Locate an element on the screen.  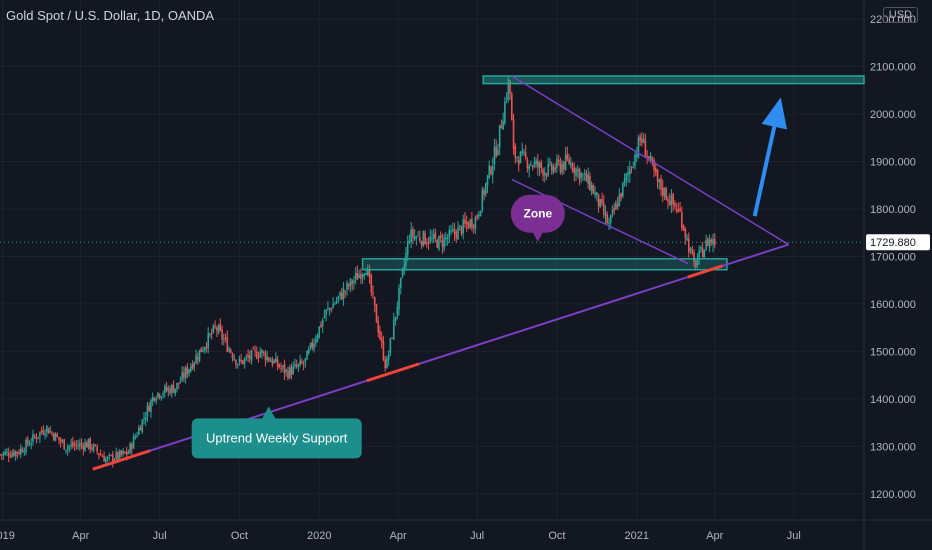
last-price-label: 1729.880 is located at coordinates (893, 243).